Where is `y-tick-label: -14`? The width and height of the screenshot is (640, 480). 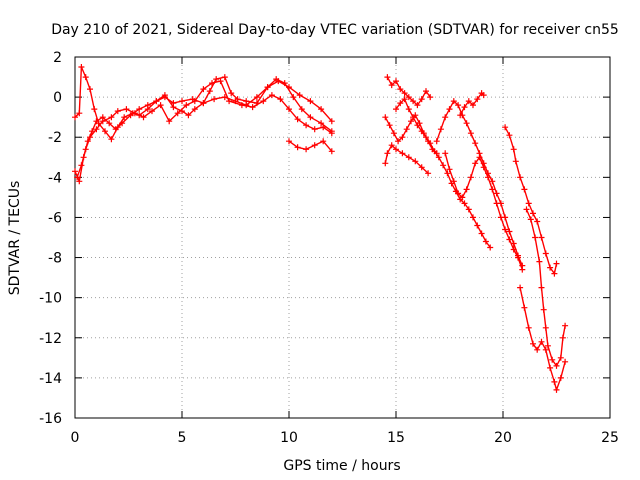
y-tick-label: -14 is located at coordinates (50, 379).